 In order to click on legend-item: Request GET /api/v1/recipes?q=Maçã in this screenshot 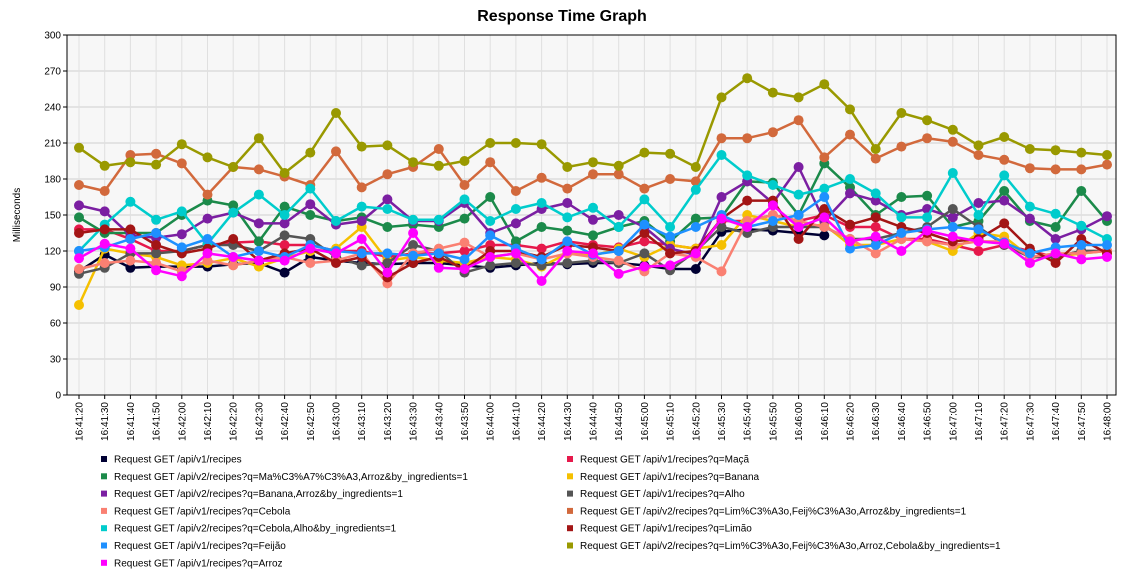, I will do `click(658, 460)`.